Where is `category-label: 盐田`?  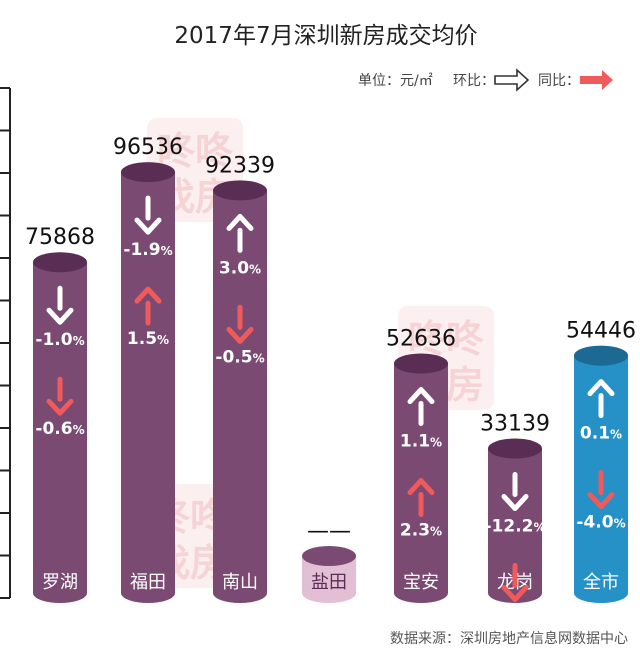
category-label: 盐田 is located at coordinates (329, 582).